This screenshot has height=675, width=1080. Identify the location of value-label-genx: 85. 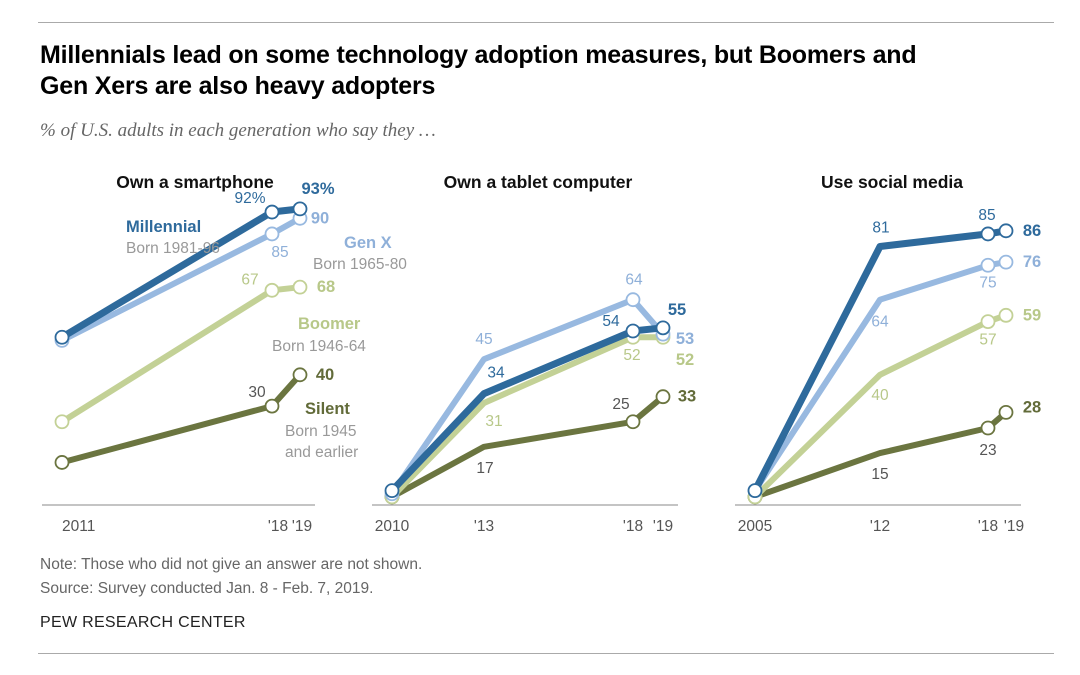
(279, 252).